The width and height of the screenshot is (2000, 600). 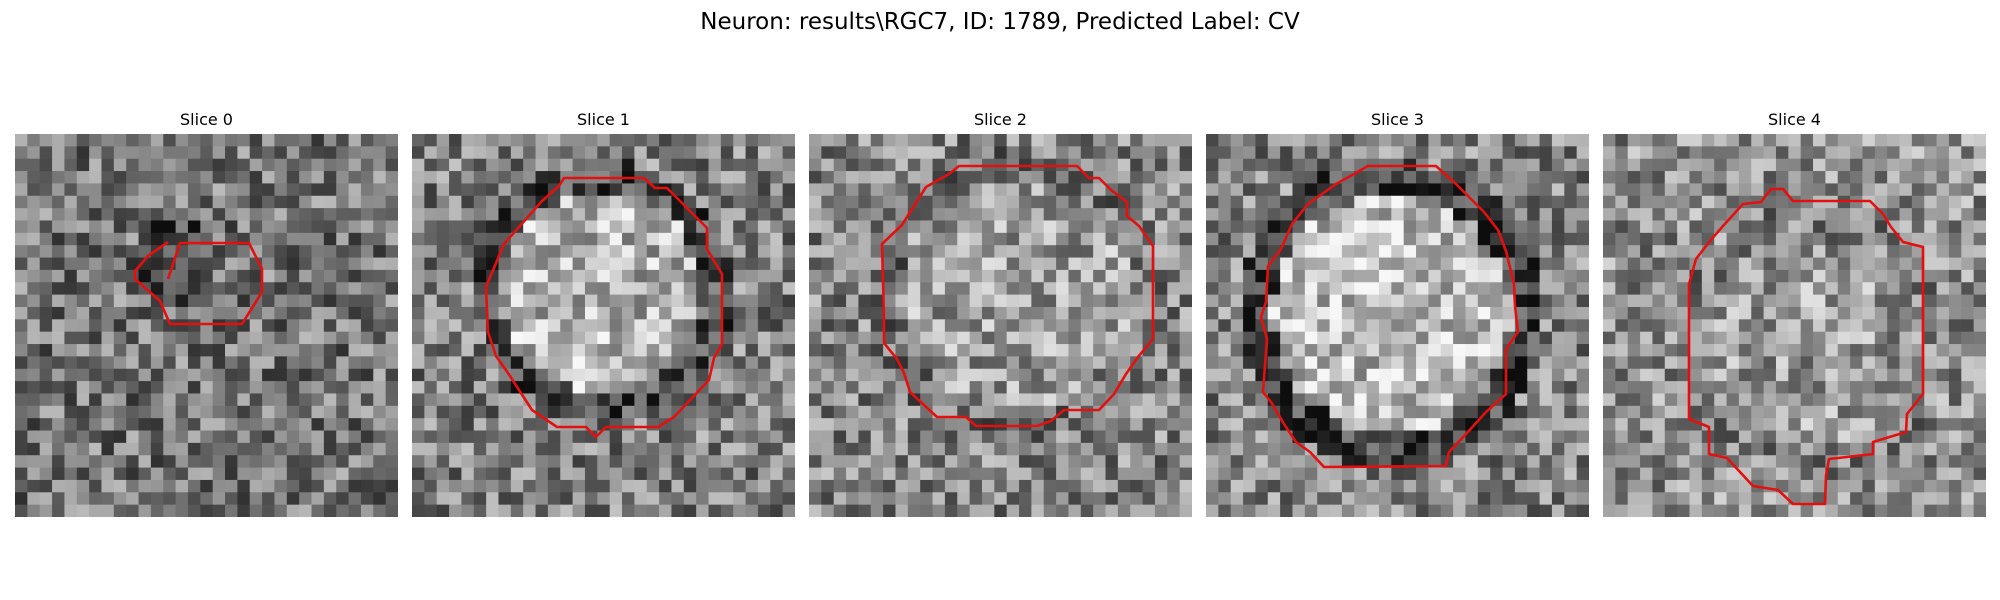 I want to click on slice-panel-4: Slice 4, so click(x=1794, y=313).